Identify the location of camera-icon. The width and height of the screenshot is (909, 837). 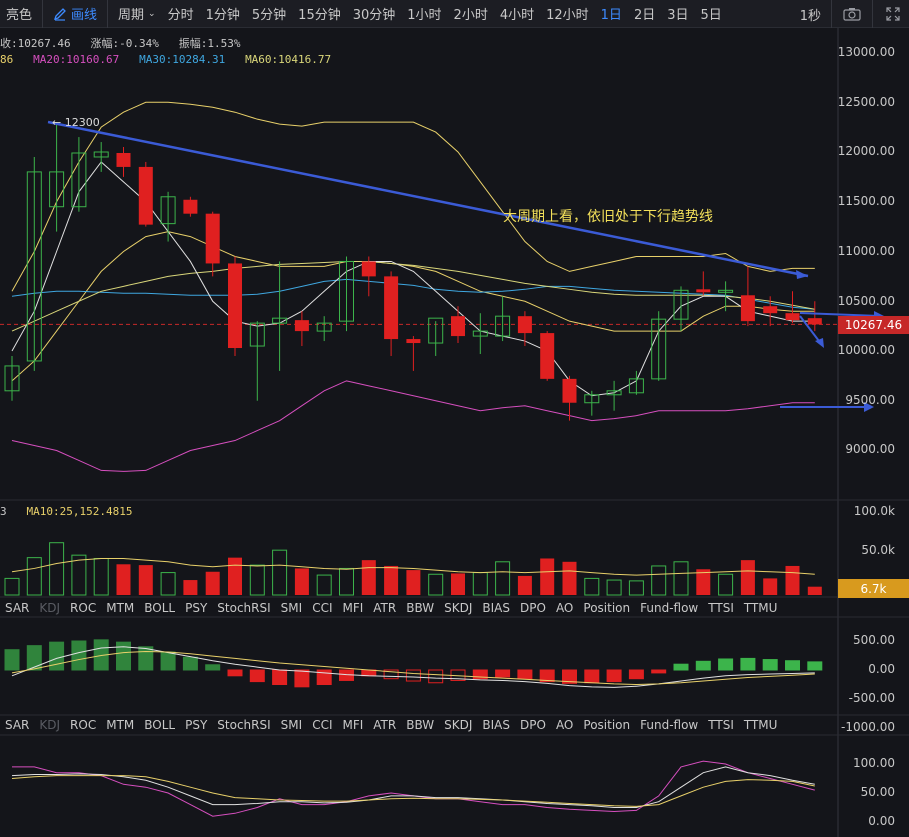
(852, 14).